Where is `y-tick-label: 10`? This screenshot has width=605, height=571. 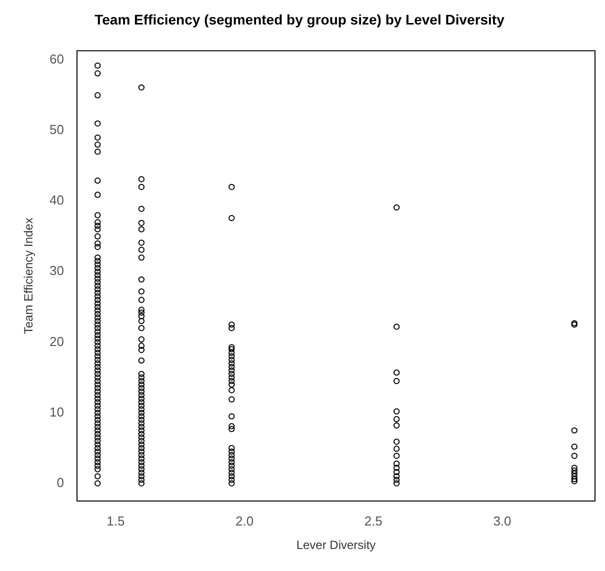
y-tick-label: 10 is located at coordinates (57, 412).